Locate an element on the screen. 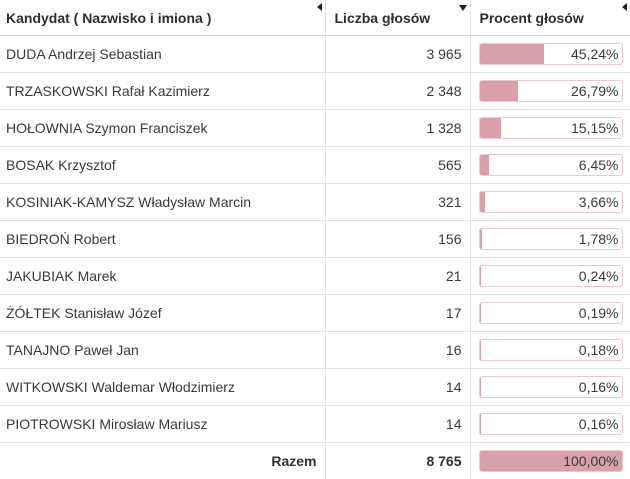 The width and height of the screenshot is (630, 479). total-row: Razem 8 765 100,00% is located at coordinates (315, 460).